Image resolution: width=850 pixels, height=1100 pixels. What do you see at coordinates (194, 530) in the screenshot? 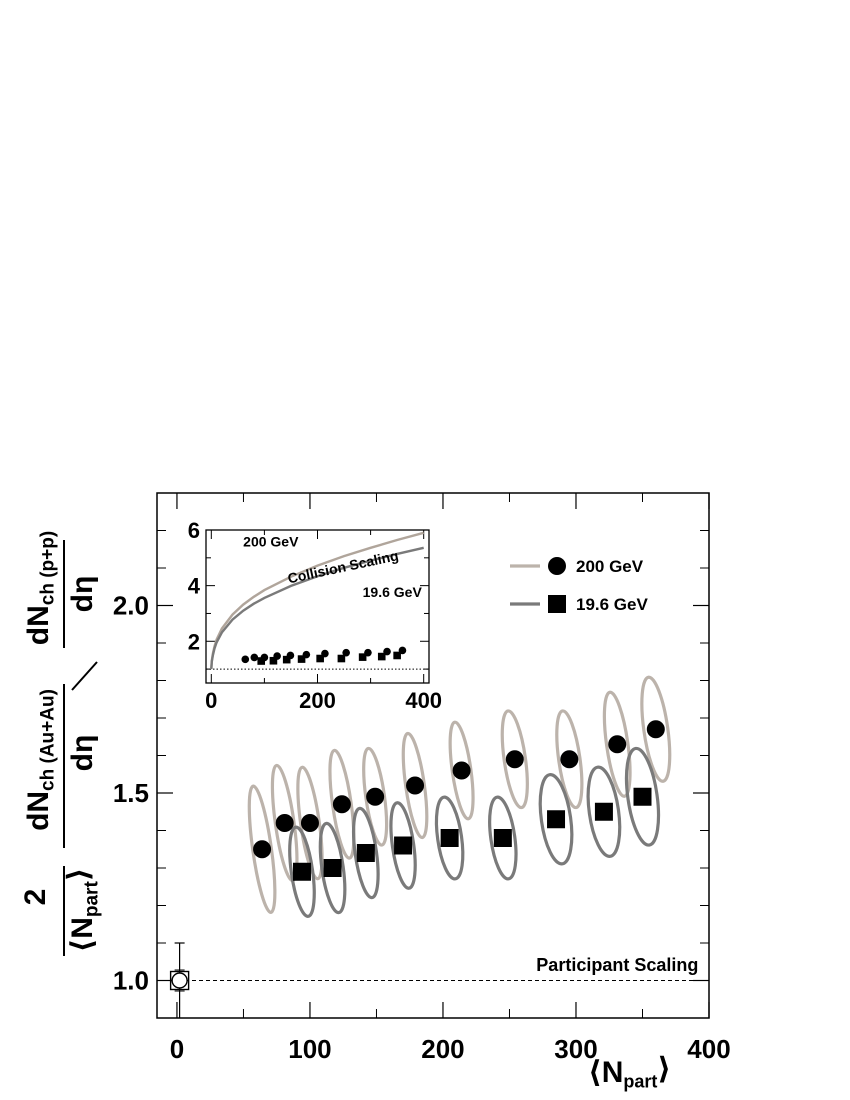
I see `inset-y-tick-label: 6` at bounding box center [194, 530].